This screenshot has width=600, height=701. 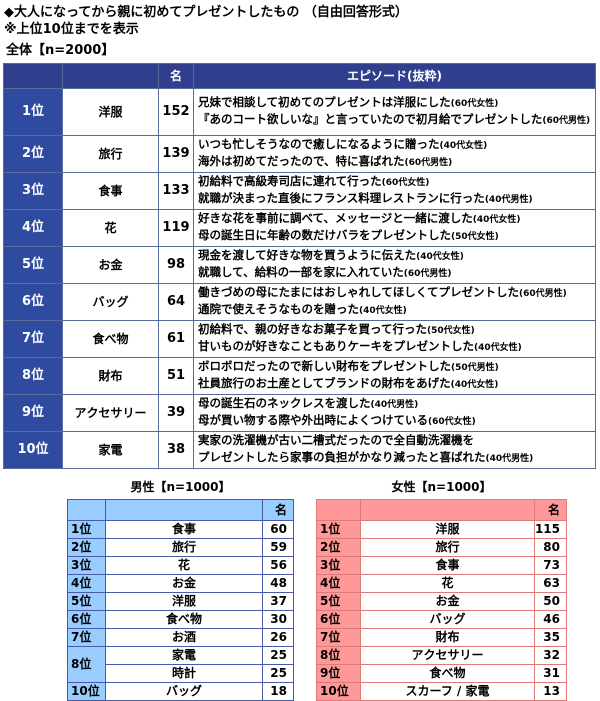 I want to click on episode: 兄妹で相談して初めてのプレゼントは洋服にした(60代女性), so click(x=348, y=102).